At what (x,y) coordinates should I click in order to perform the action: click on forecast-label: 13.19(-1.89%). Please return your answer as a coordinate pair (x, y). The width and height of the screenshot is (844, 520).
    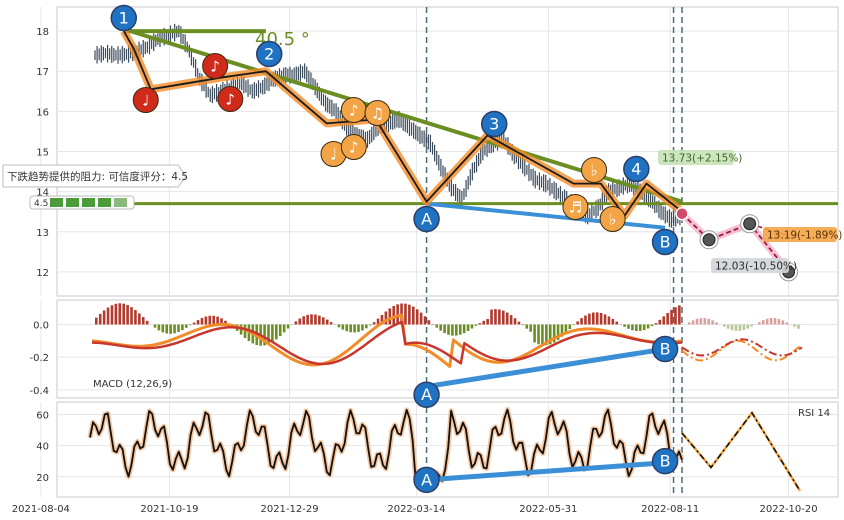
    Looking at the image, I should click on (804, 236).